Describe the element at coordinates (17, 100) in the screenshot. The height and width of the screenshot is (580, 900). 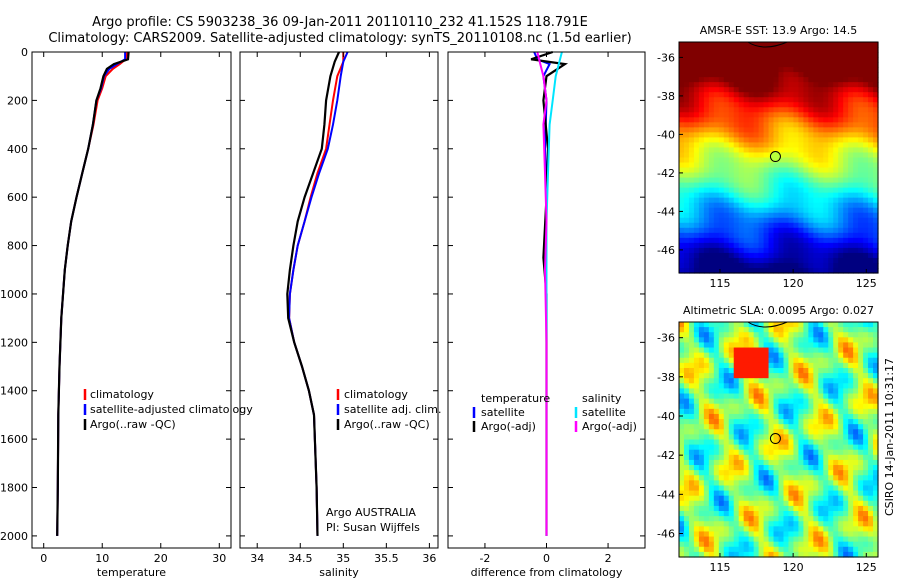
I see `y-tick-label: 200` at that location.